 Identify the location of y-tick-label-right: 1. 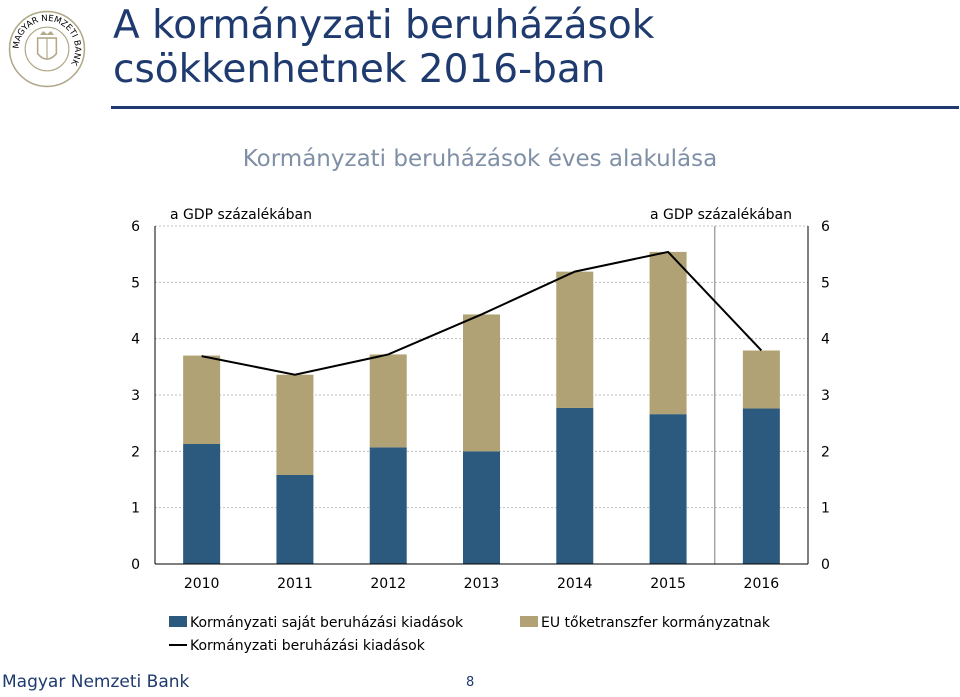
(825, 509).